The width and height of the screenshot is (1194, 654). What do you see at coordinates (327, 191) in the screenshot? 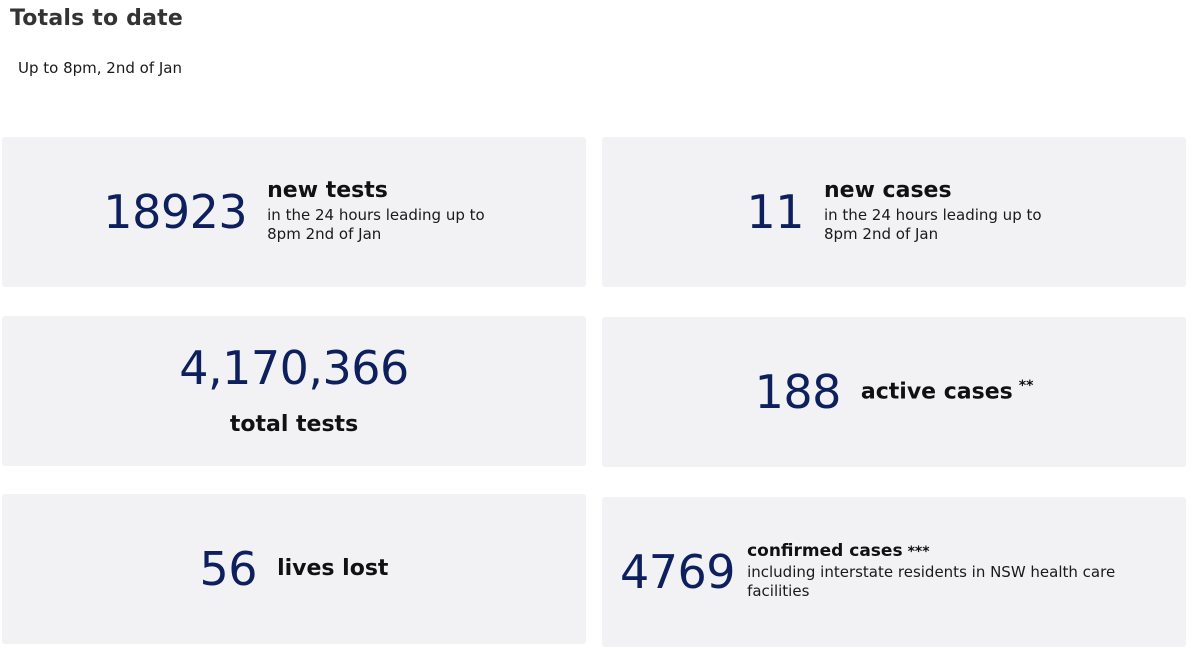
I see `new-tests-label: new tests` at bounding box center [327, 191].